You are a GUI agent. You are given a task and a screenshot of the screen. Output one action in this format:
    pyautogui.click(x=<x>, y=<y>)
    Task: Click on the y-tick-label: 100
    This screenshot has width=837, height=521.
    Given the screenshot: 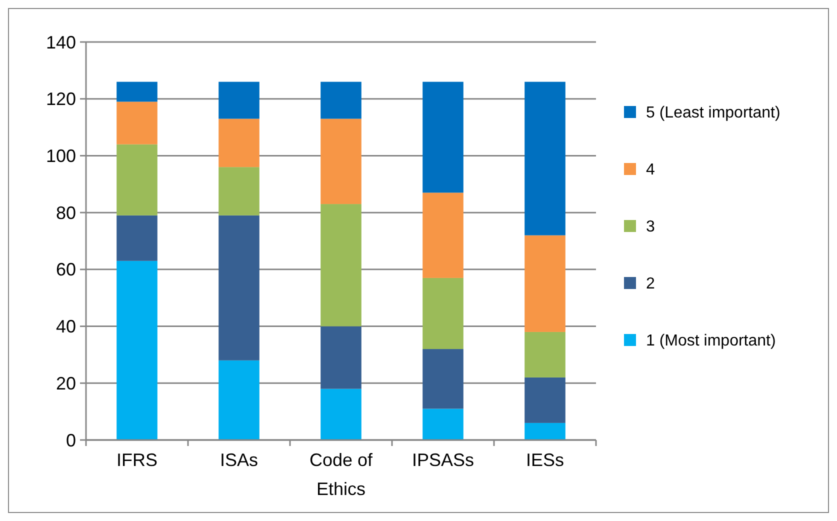 What is the action you would take?
    pyautogui.click(x=61, y=156)
    